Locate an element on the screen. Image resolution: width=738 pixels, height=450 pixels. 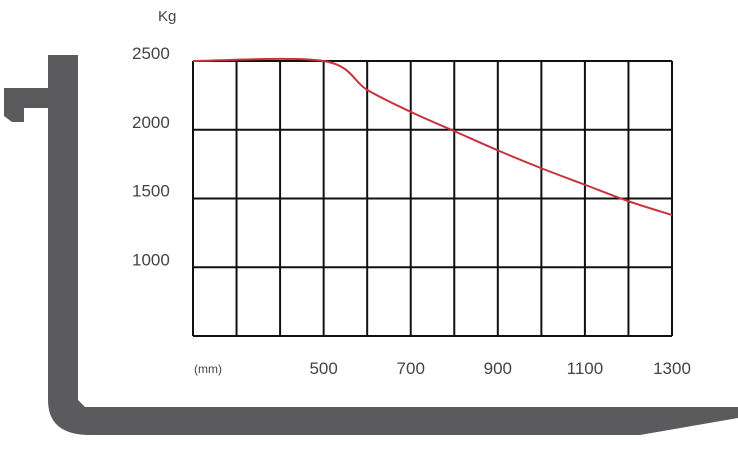
x-tick-label: 900 is located at coordinates (498, 368).